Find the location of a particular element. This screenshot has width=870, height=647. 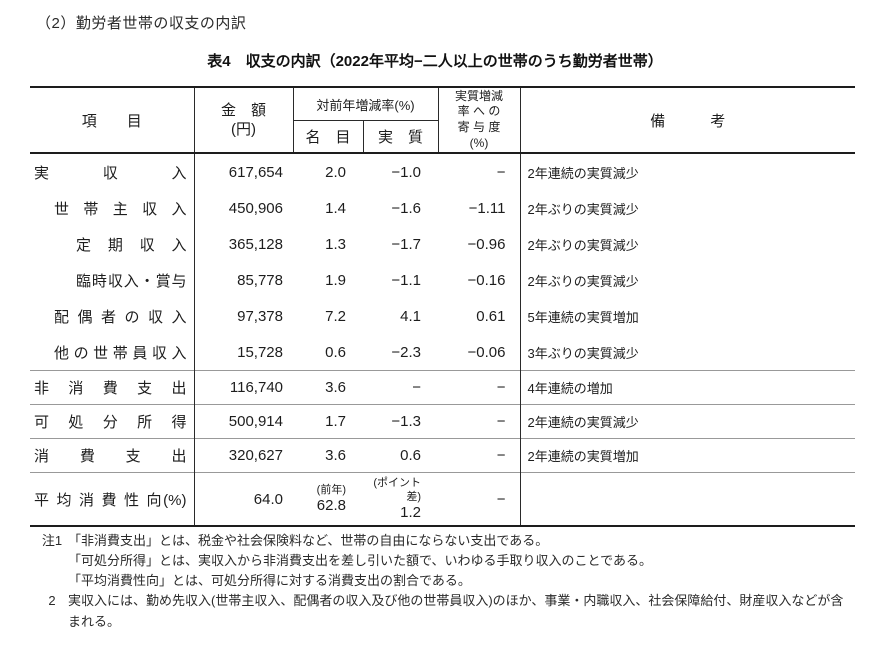

table-row: 実 収 入 617,654 2.0 −1.0 − 2年連続の実質減少 is located at coordinates (442, 171).